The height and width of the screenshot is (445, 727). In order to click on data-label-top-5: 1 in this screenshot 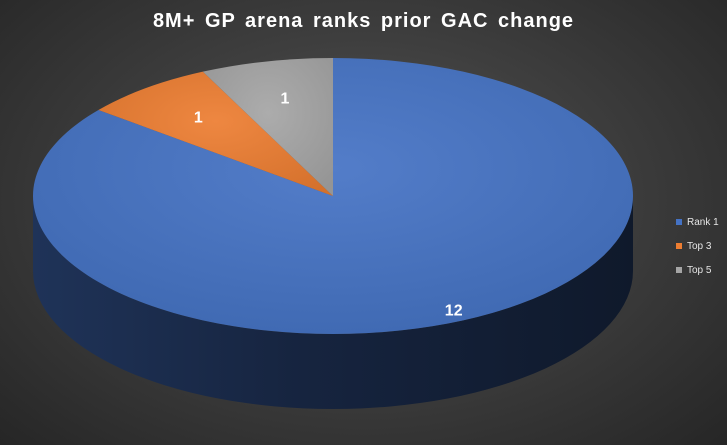, I will do `click(284, 98)`.